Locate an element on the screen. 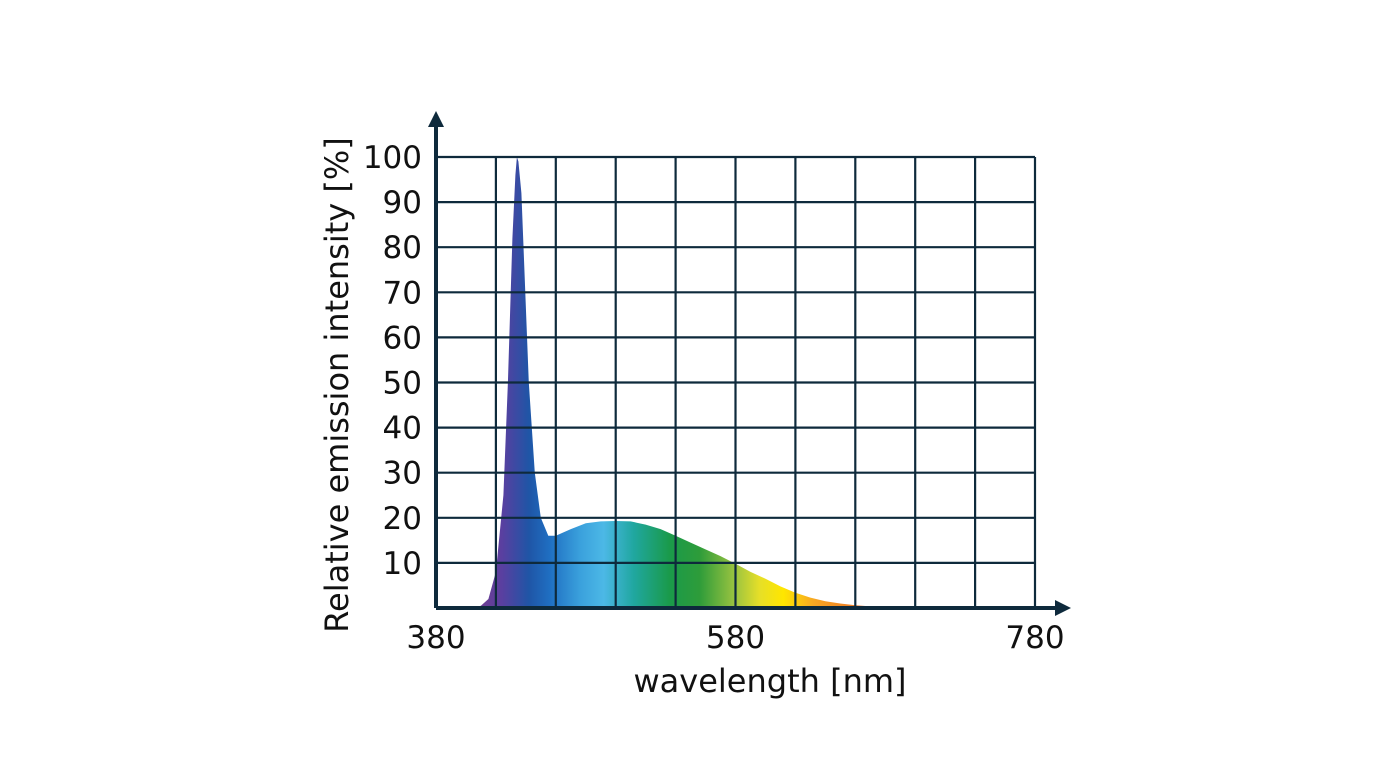 This screenshot has width=1387, height=780. y-tick-label: 20 is located at coordinates (402, 519).